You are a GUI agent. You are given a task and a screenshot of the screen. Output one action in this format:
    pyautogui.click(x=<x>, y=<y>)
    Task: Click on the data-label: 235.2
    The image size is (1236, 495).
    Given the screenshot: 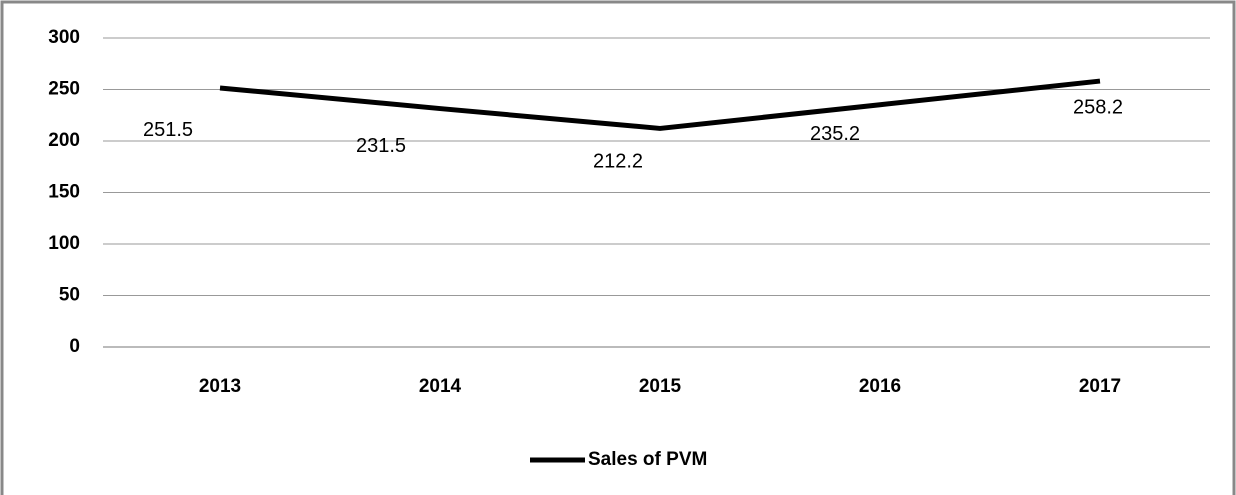 What is the action you would take?
    pyautogui.click(x=835, y=134)
    